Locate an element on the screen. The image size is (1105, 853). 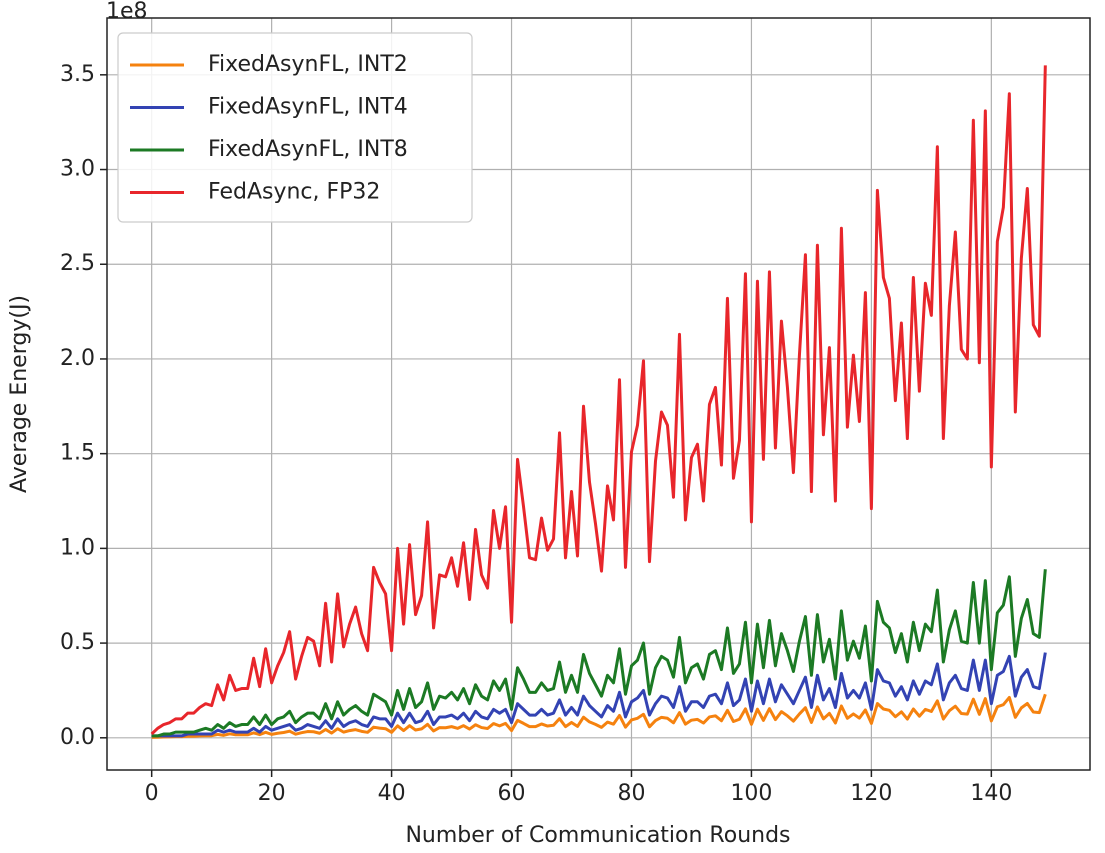
legend-label: FixedAsynFL, INT4 is located at coordinates (308, 107).